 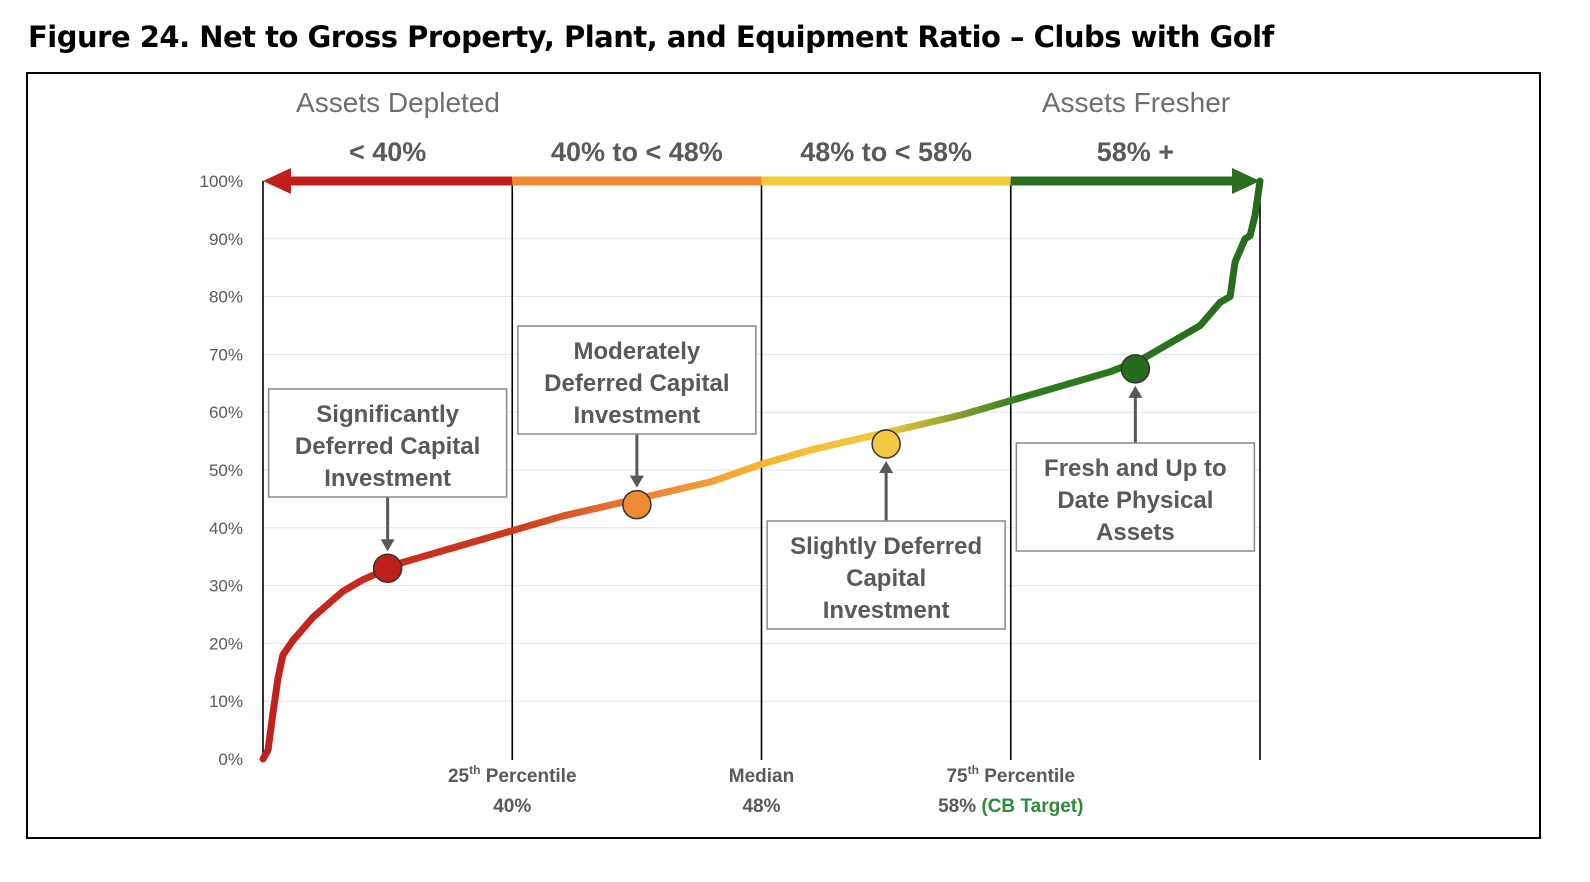 I want to click on band-arrowhead-left, so click(x=277, y=181).